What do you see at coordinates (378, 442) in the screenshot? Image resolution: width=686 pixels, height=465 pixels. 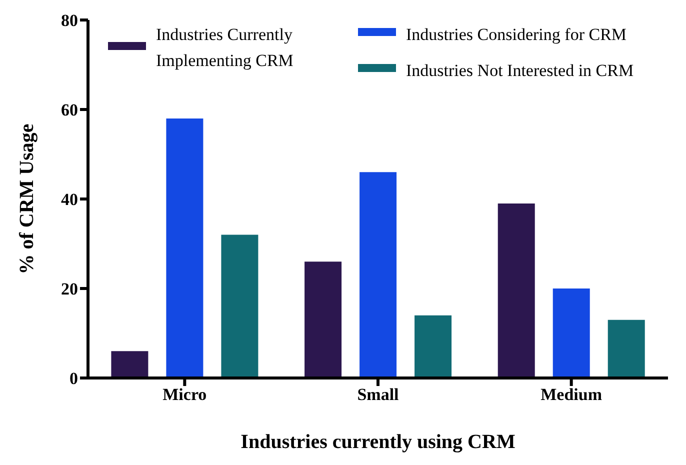 I see `x-axis-title: Industries currently using CRM` at bounding box center [378, 442].